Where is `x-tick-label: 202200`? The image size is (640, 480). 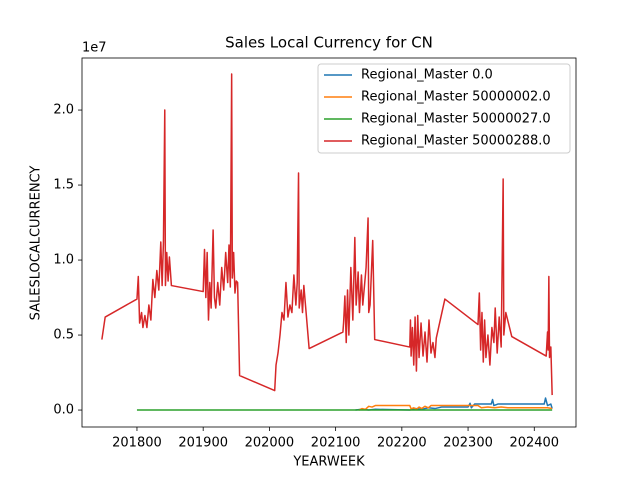 x-tick-label: 202200 is located at coordinates (402, 443).